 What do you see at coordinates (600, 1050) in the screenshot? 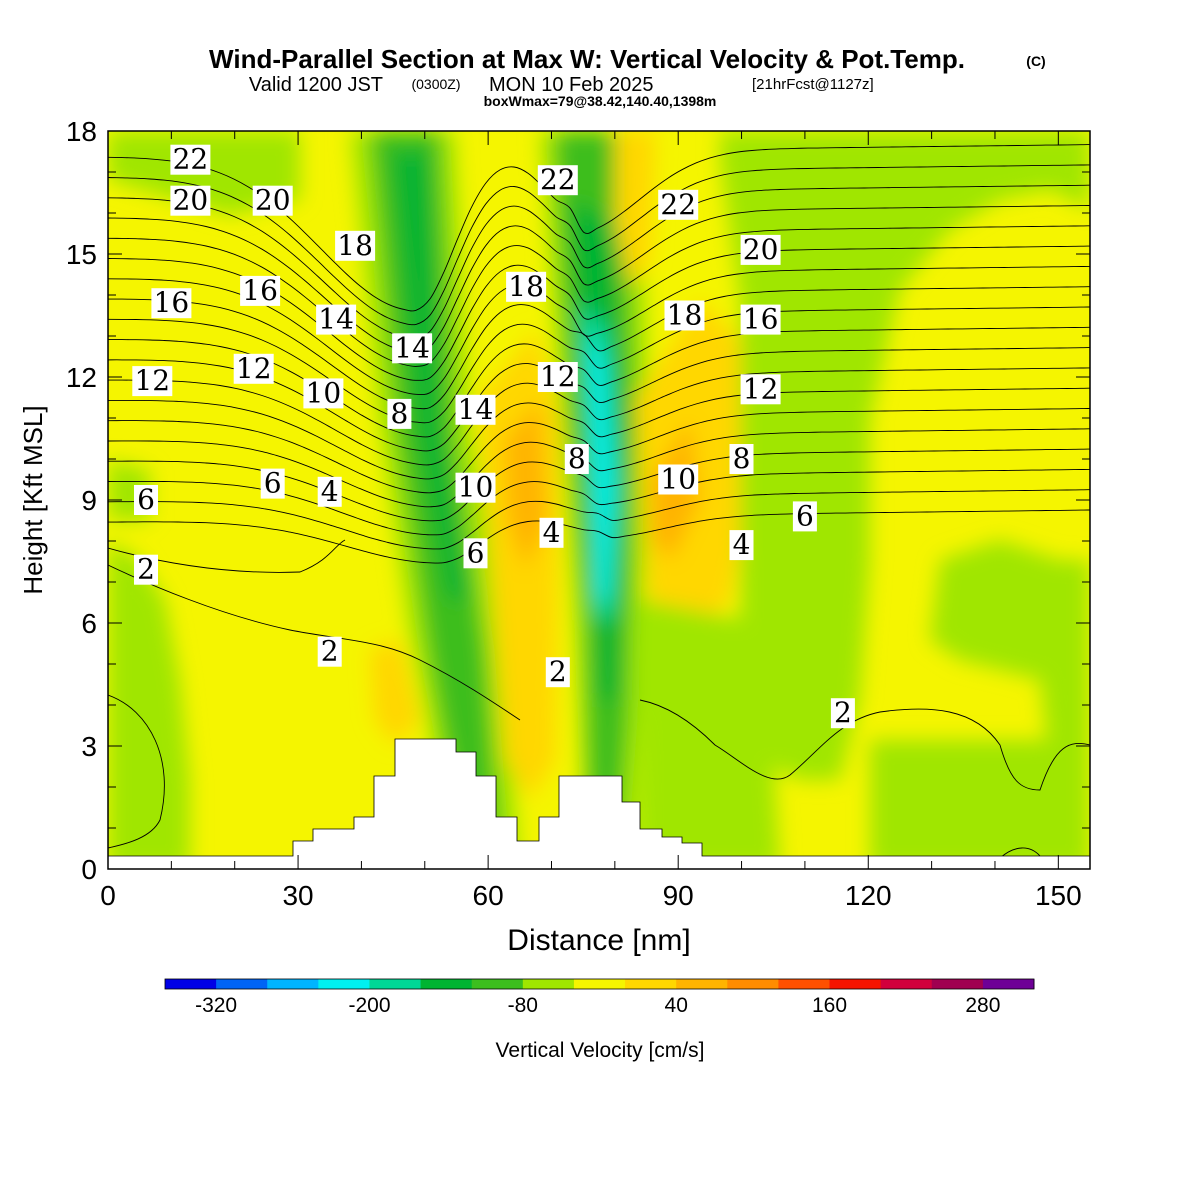
I see `colorbar-label: Vertical Velocity [cm/s]` at bounding box center [600, 1050].